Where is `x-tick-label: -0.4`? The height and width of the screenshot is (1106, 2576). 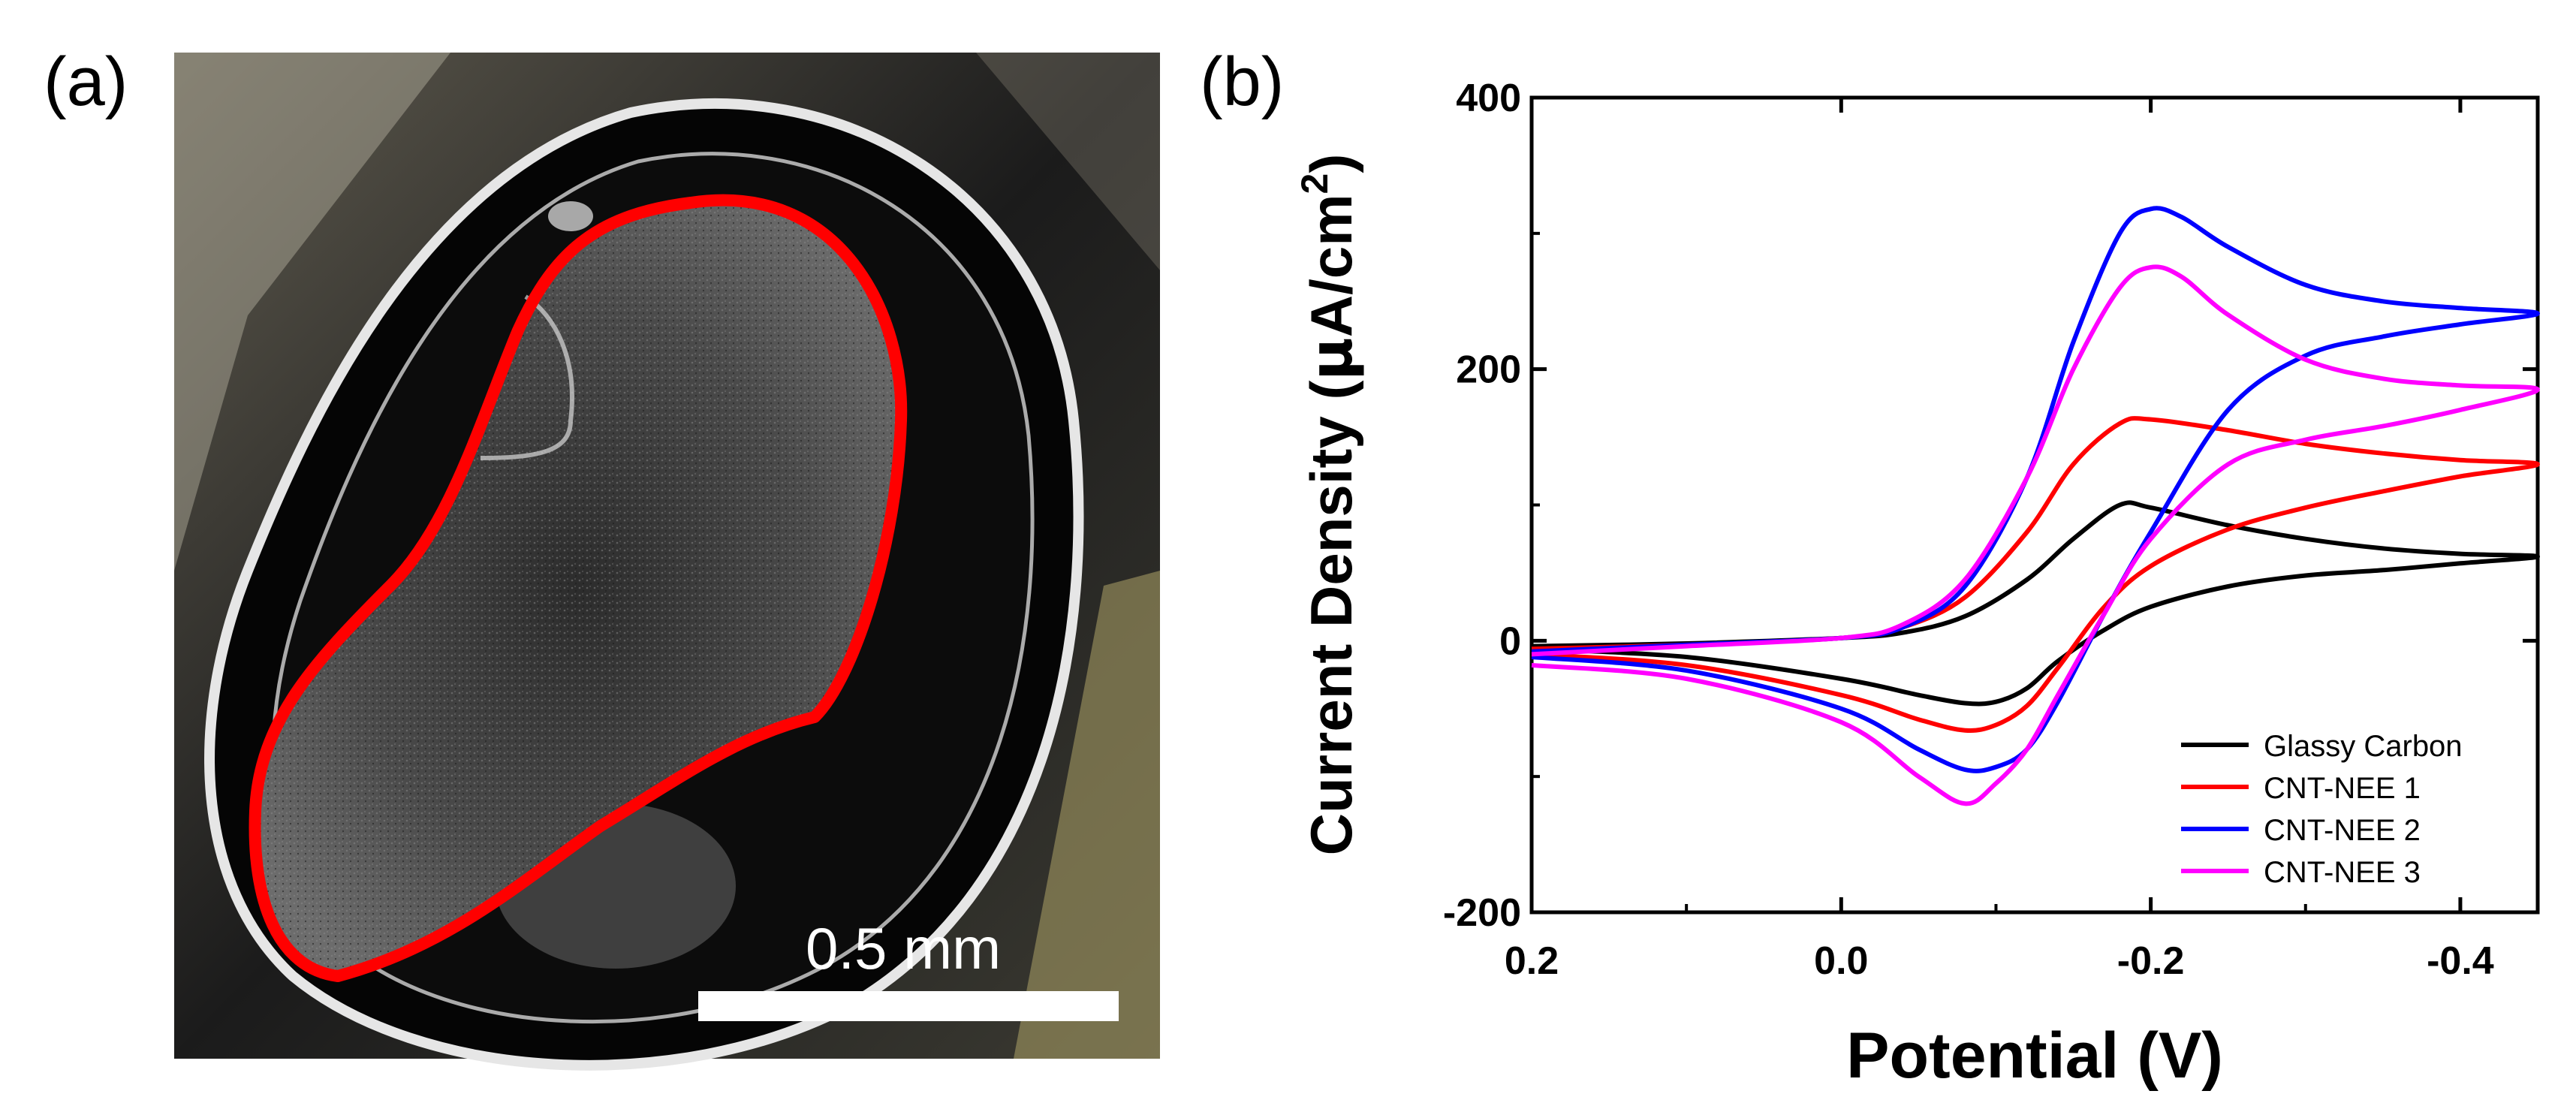
x-tick-label: -0.4 is located at coordinates (2460, 961).